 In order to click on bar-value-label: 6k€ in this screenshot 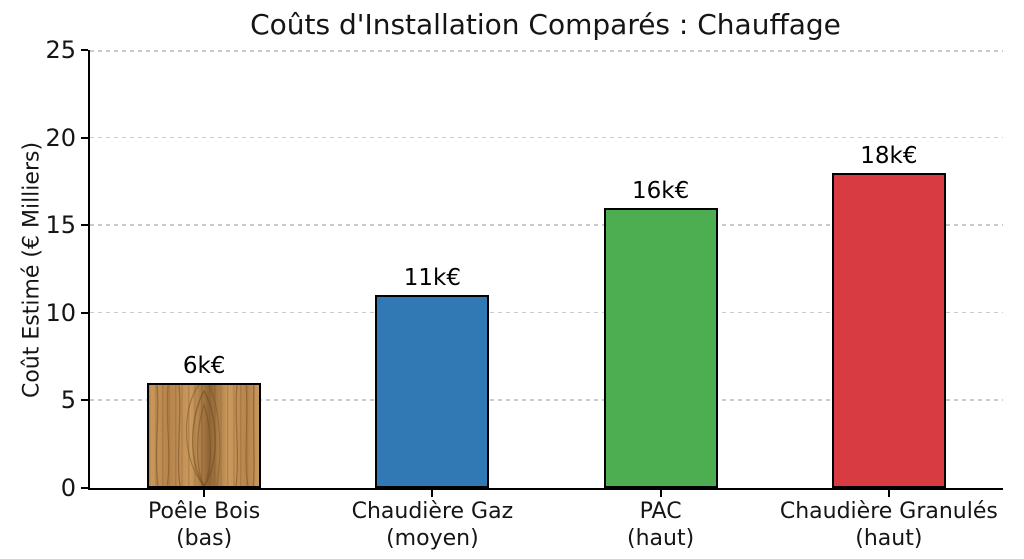, I will do `click(204, 365)`.